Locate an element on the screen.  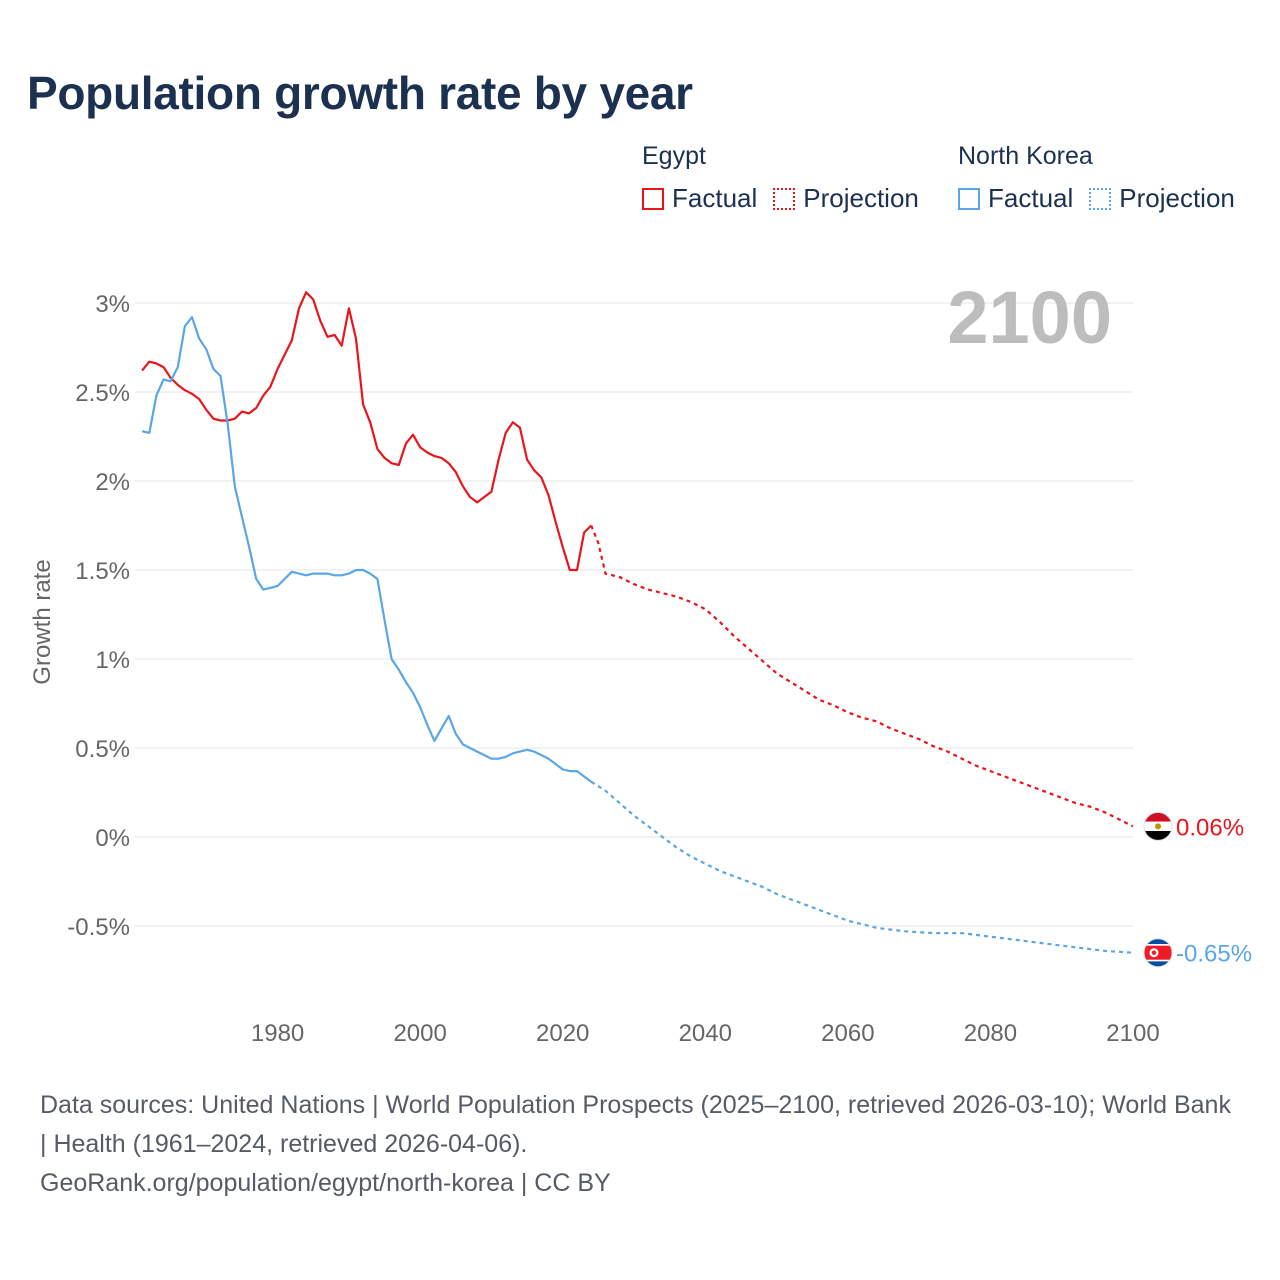
legend-group-title: Egypt is located at coordinates (674, 156).